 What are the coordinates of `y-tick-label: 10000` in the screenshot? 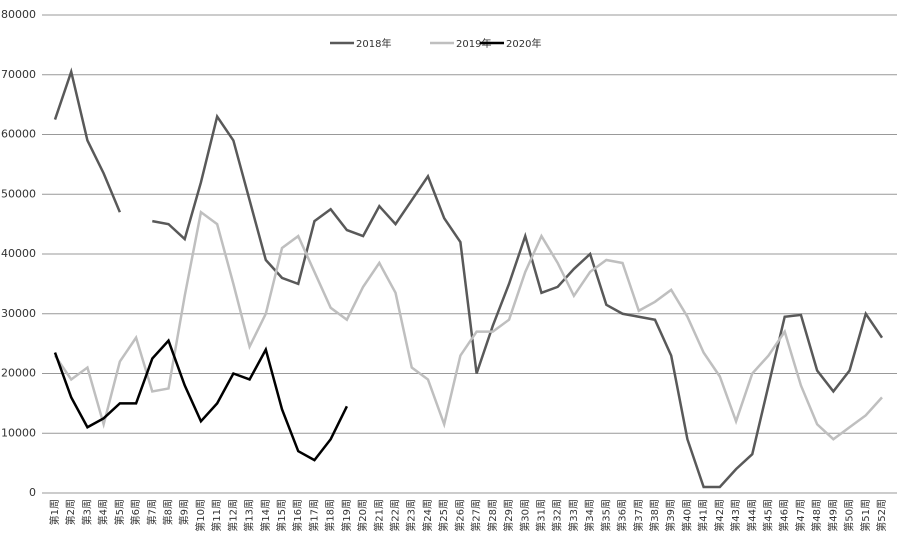 It's located at (18, 432).